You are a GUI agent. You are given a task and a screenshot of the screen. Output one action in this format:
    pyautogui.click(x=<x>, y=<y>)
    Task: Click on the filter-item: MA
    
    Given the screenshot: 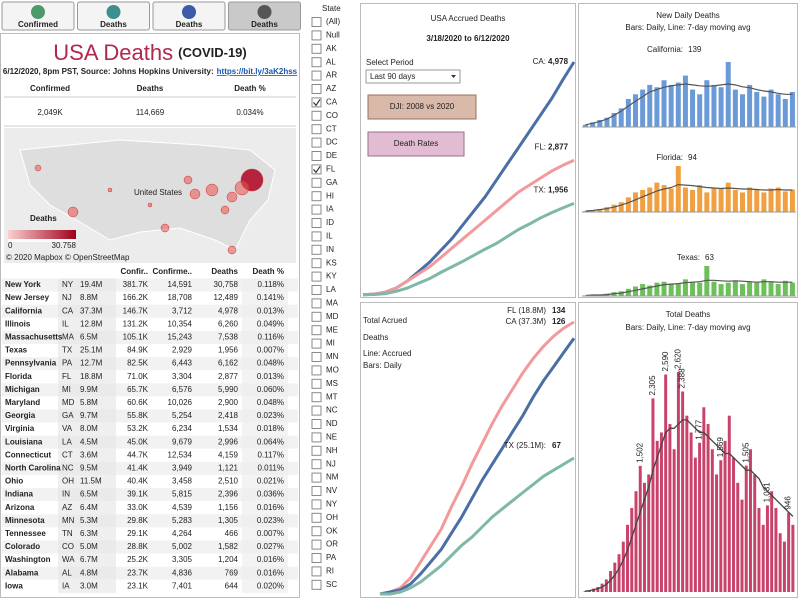 What is the action you would take?
    pyautogui.click(x=332, y=303)
    